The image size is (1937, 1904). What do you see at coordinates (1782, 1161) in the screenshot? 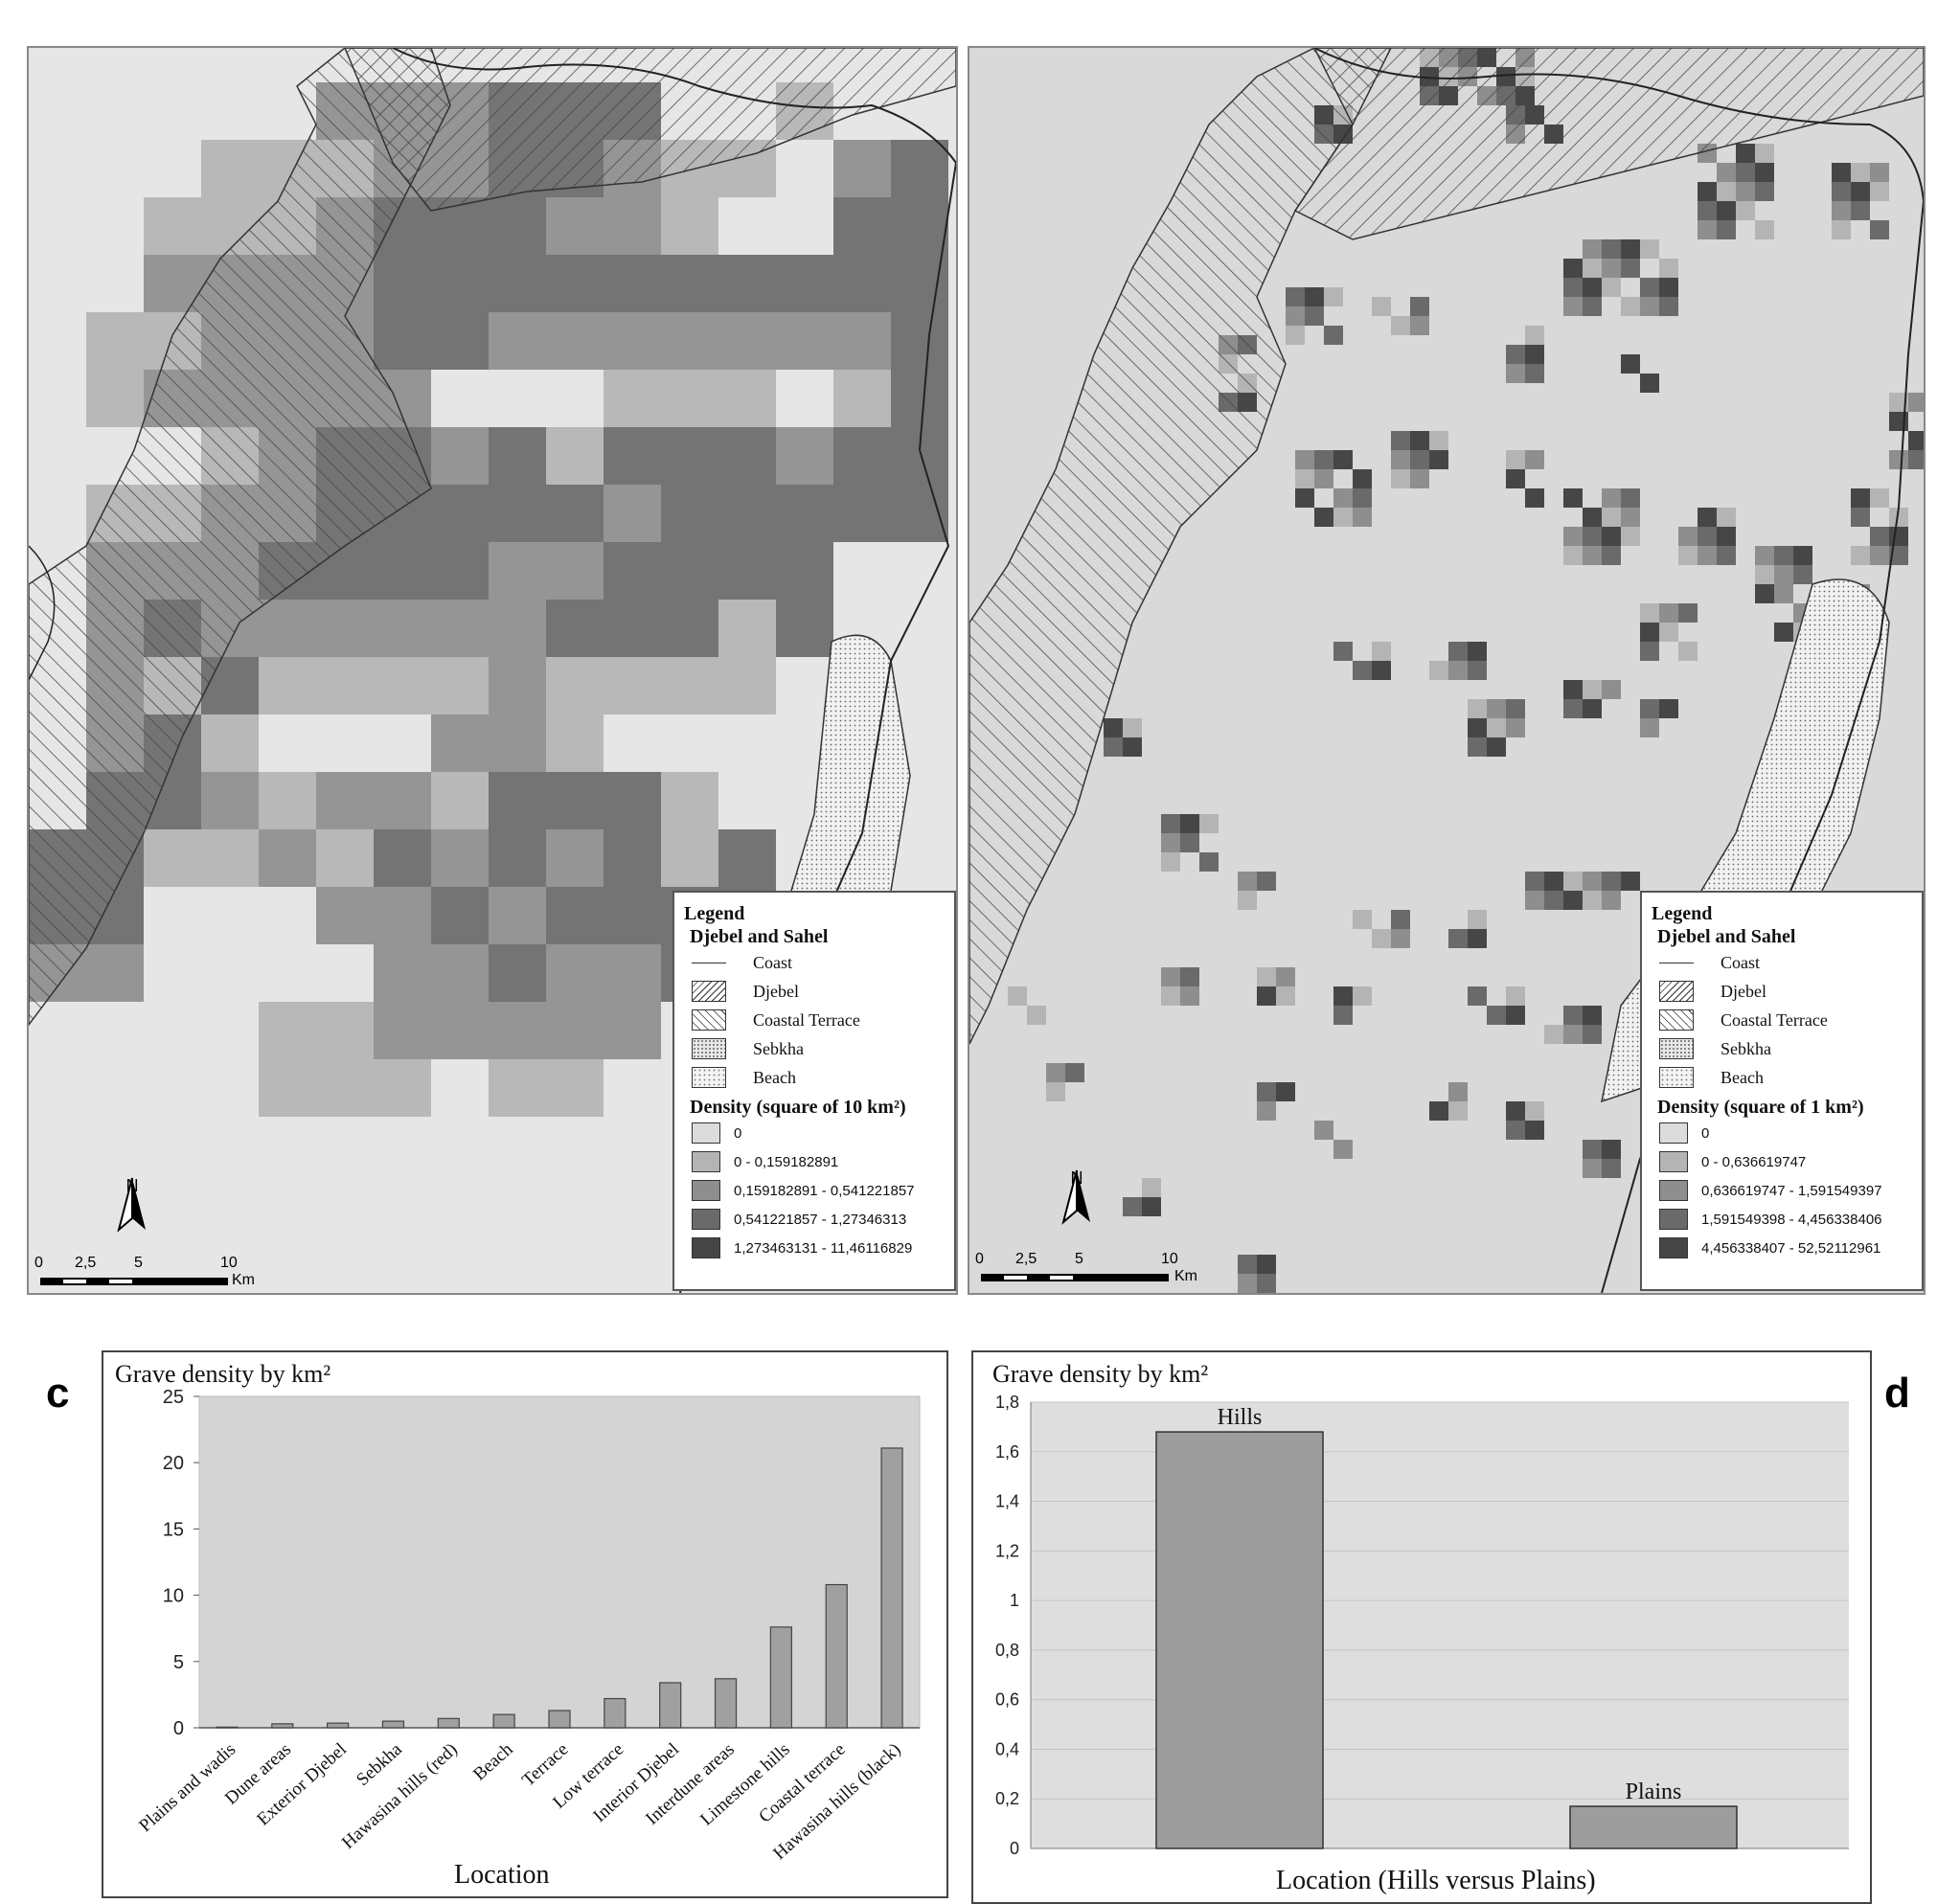
I see `density-class: 0 - 0,636619747` at bounding box center [1782, 1161].